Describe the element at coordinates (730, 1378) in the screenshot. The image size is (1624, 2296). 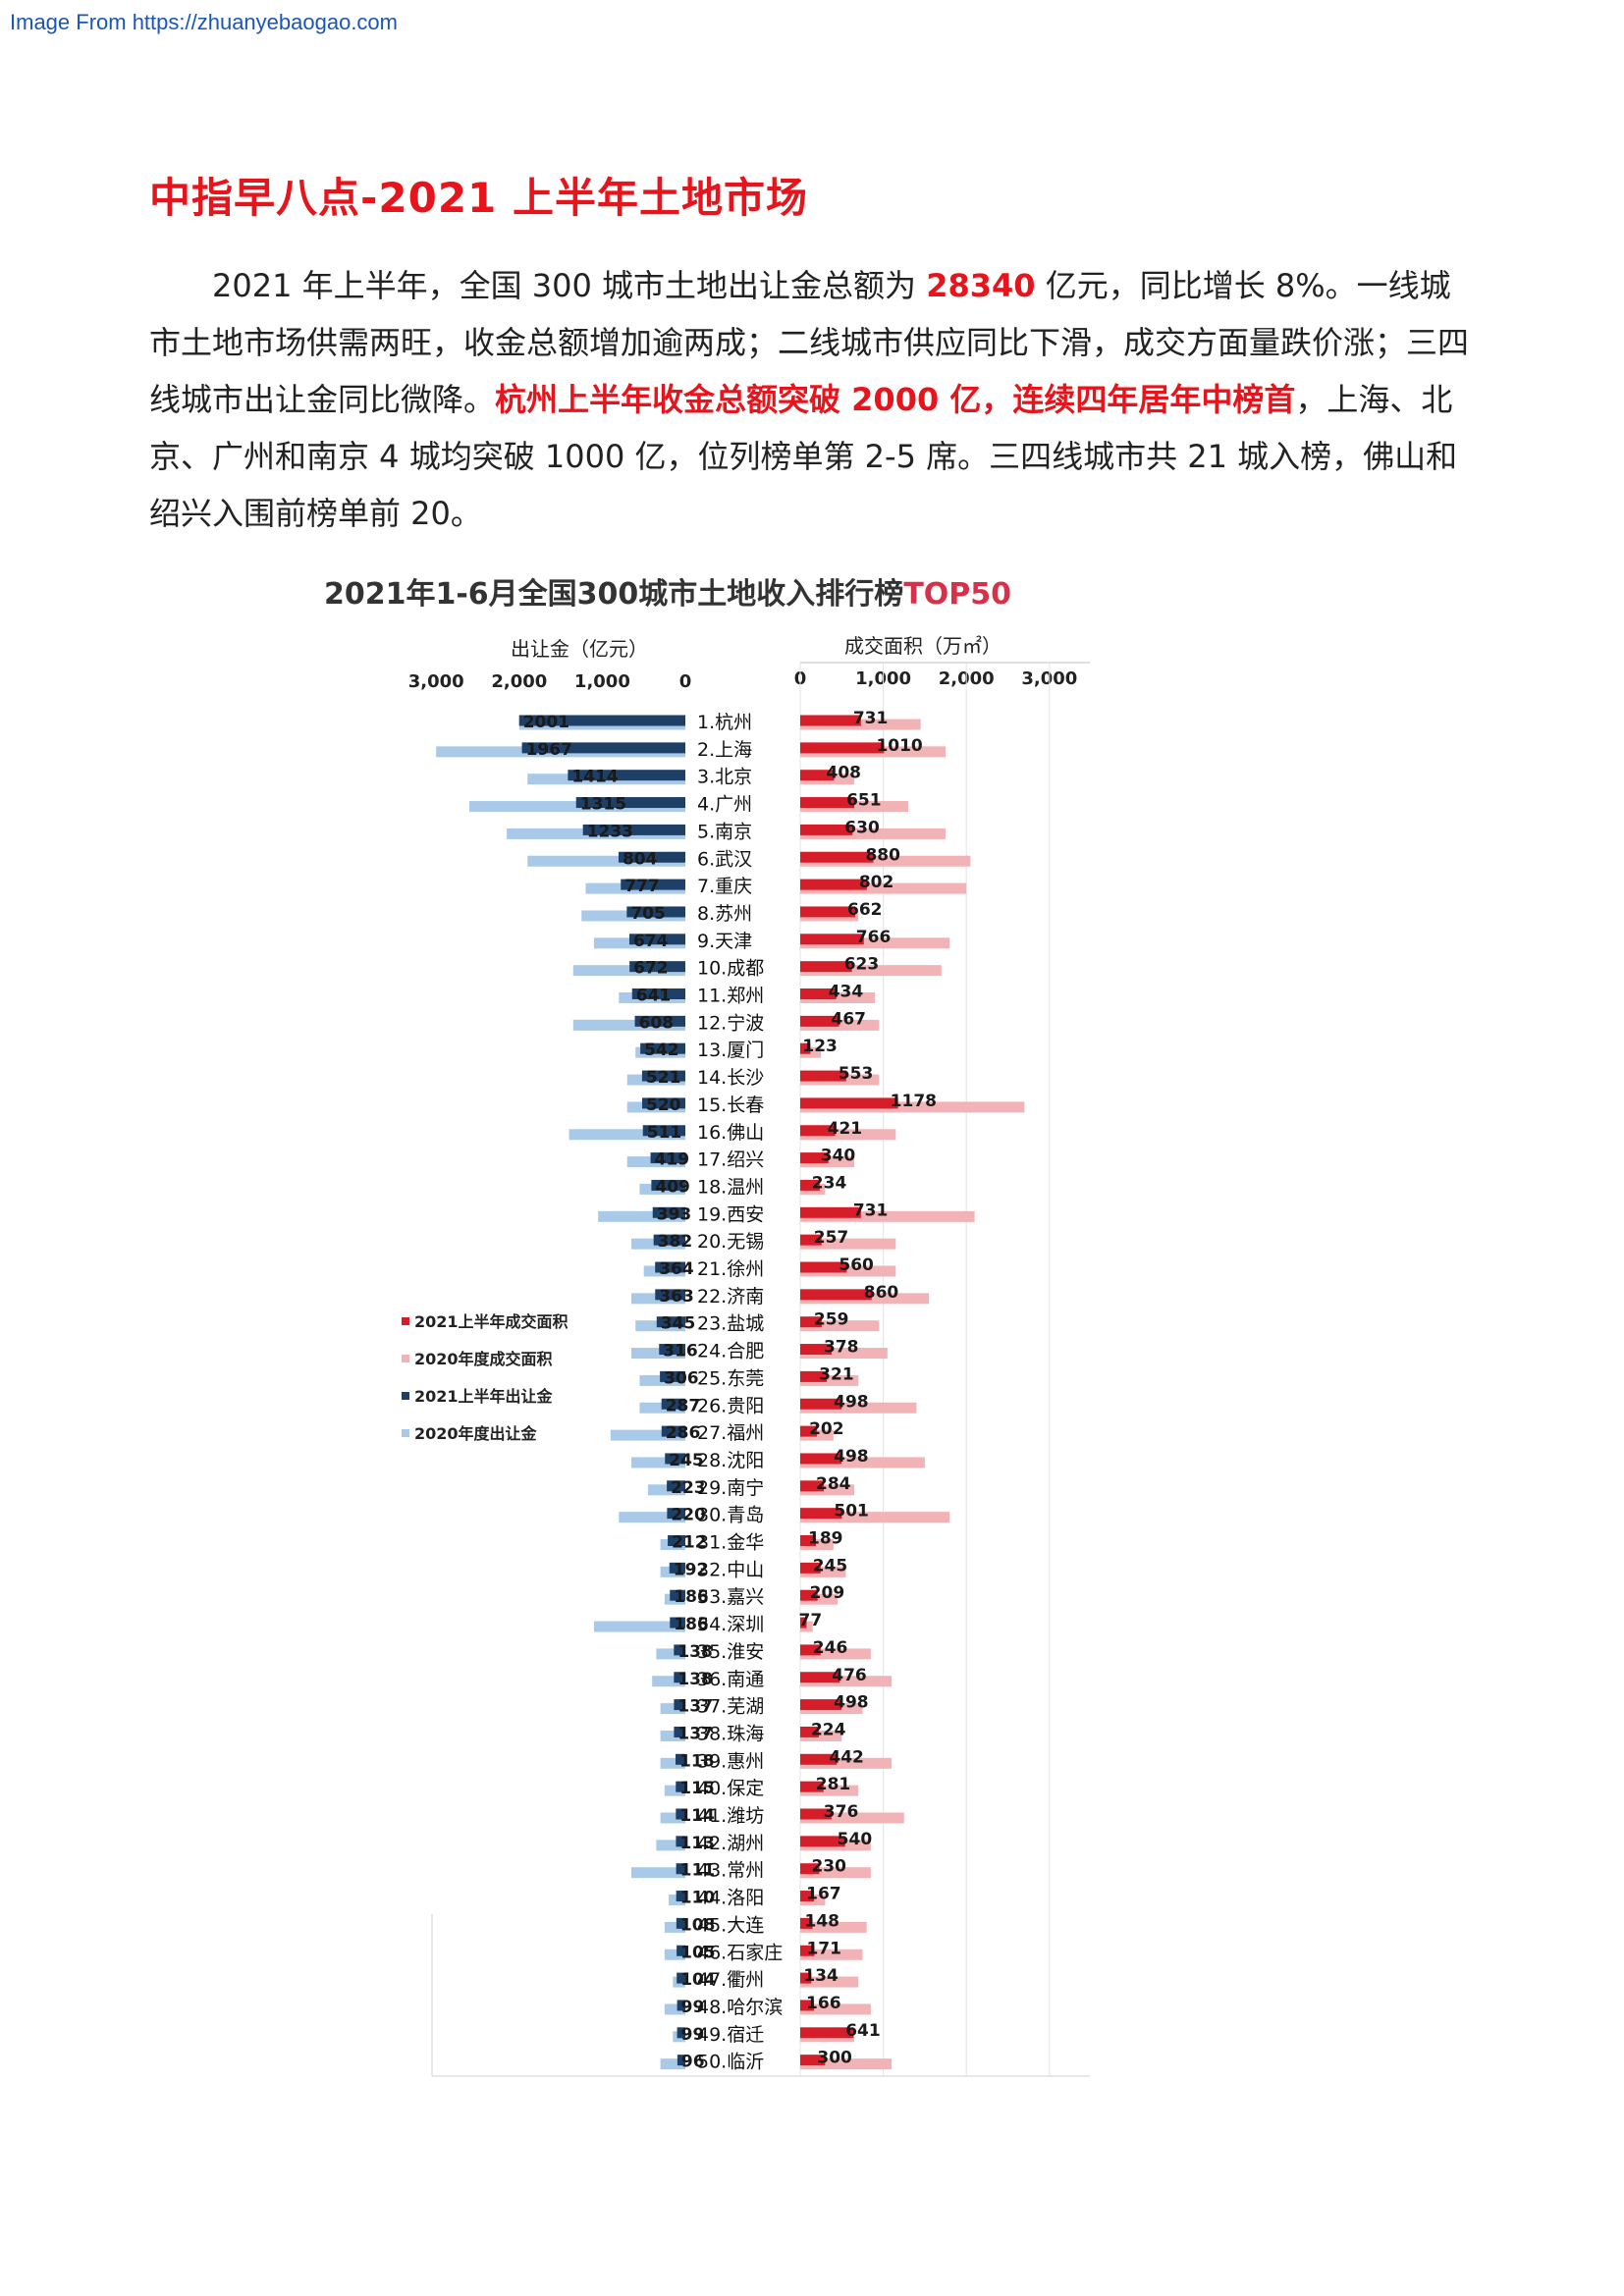
I see `city-label: 25.东莞` at that location.